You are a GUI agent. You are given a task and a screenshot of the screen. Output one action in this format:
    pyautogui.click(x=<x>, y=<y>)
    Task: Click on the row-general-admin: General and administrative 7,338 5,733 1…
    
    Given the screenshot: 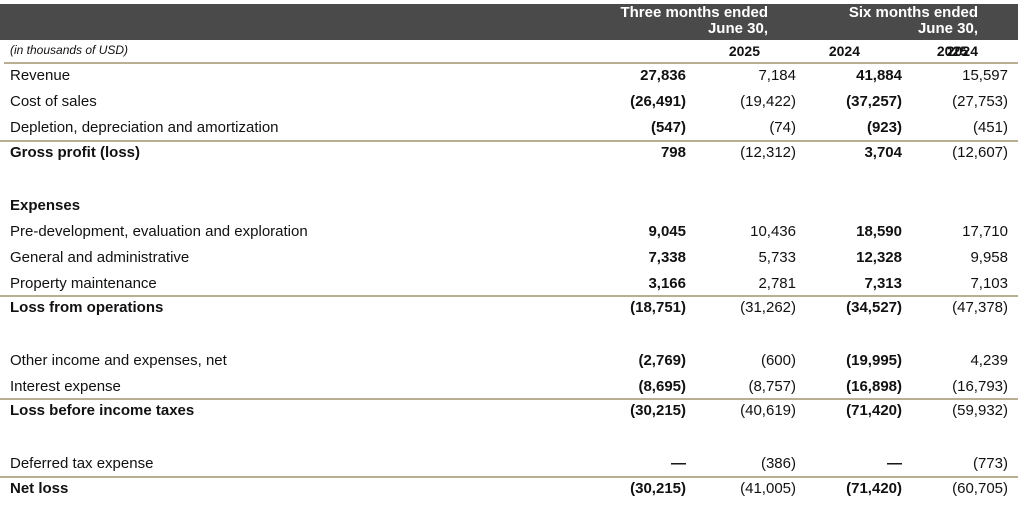 What is the action you would take?
    pyautogui.click(x=509, y=257)
    